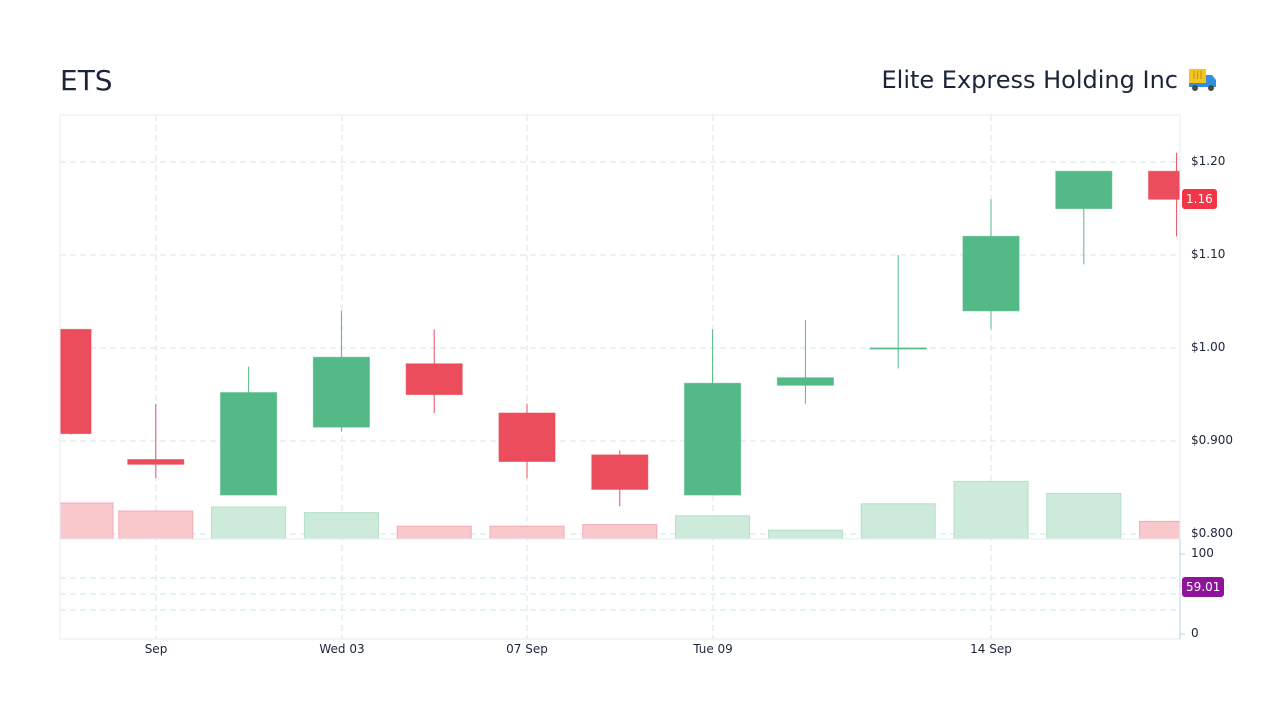 The image size is (1280, 720). I want to click on price-axis-label: $1.00, so click(1208, 347).